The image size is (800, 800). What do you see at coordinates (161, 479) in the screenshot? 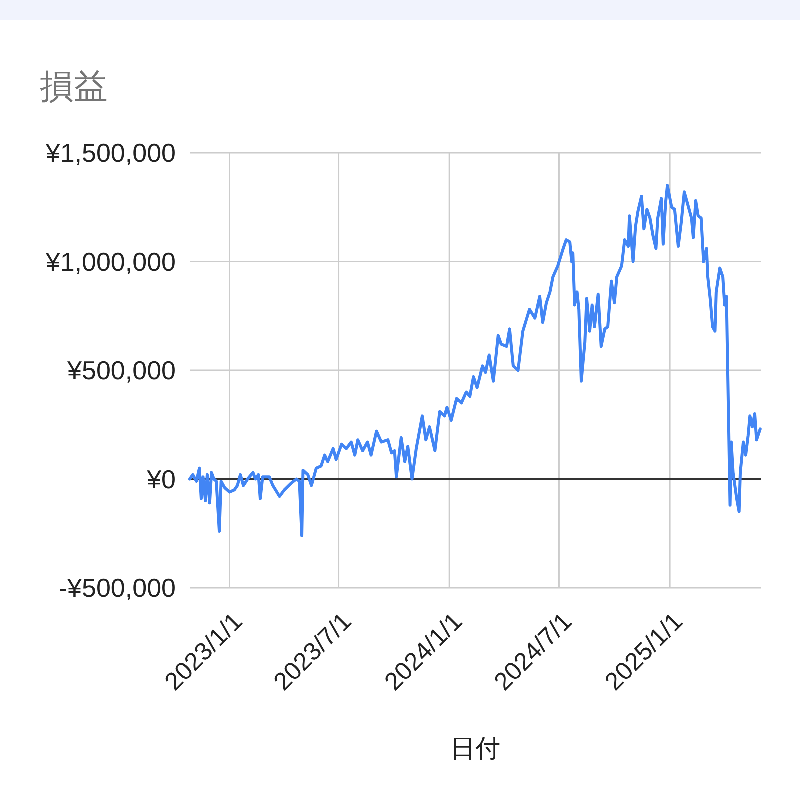
I see `y-tick-label: ¥0` at bounding box center [161, 479].